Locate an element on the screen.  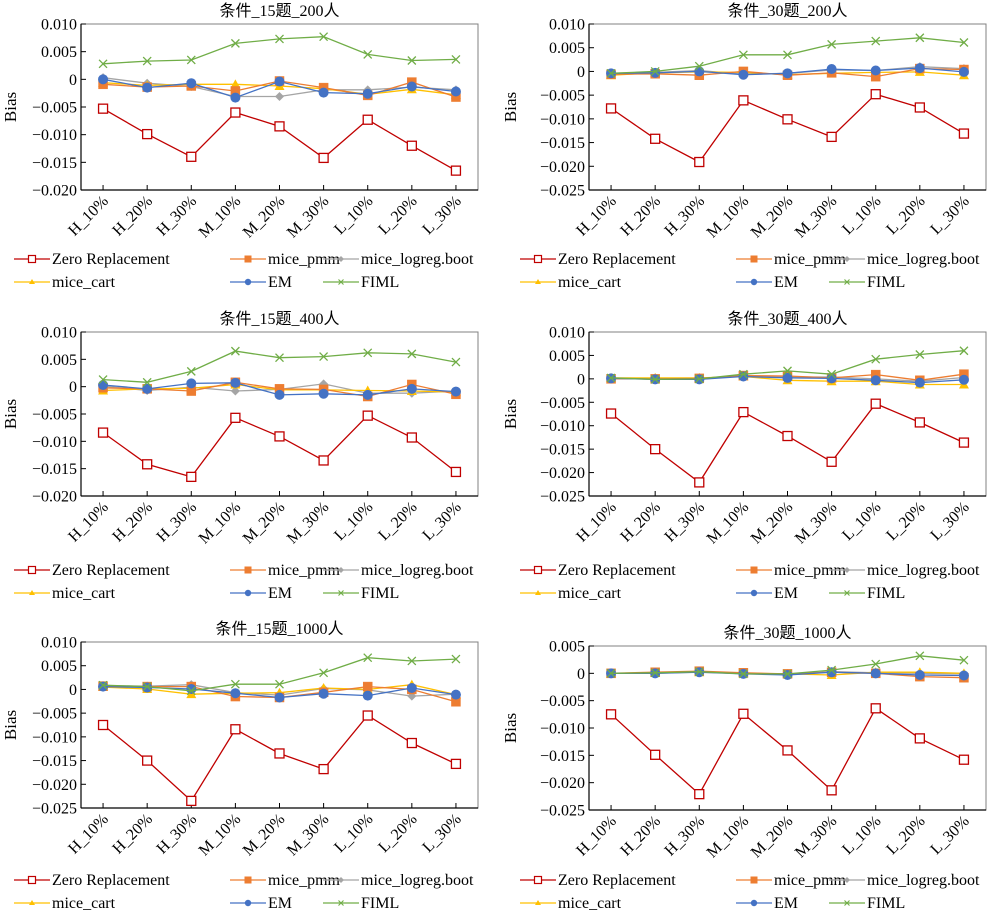
legend-item-fiml: FIML is located at coordinates (361, 282).